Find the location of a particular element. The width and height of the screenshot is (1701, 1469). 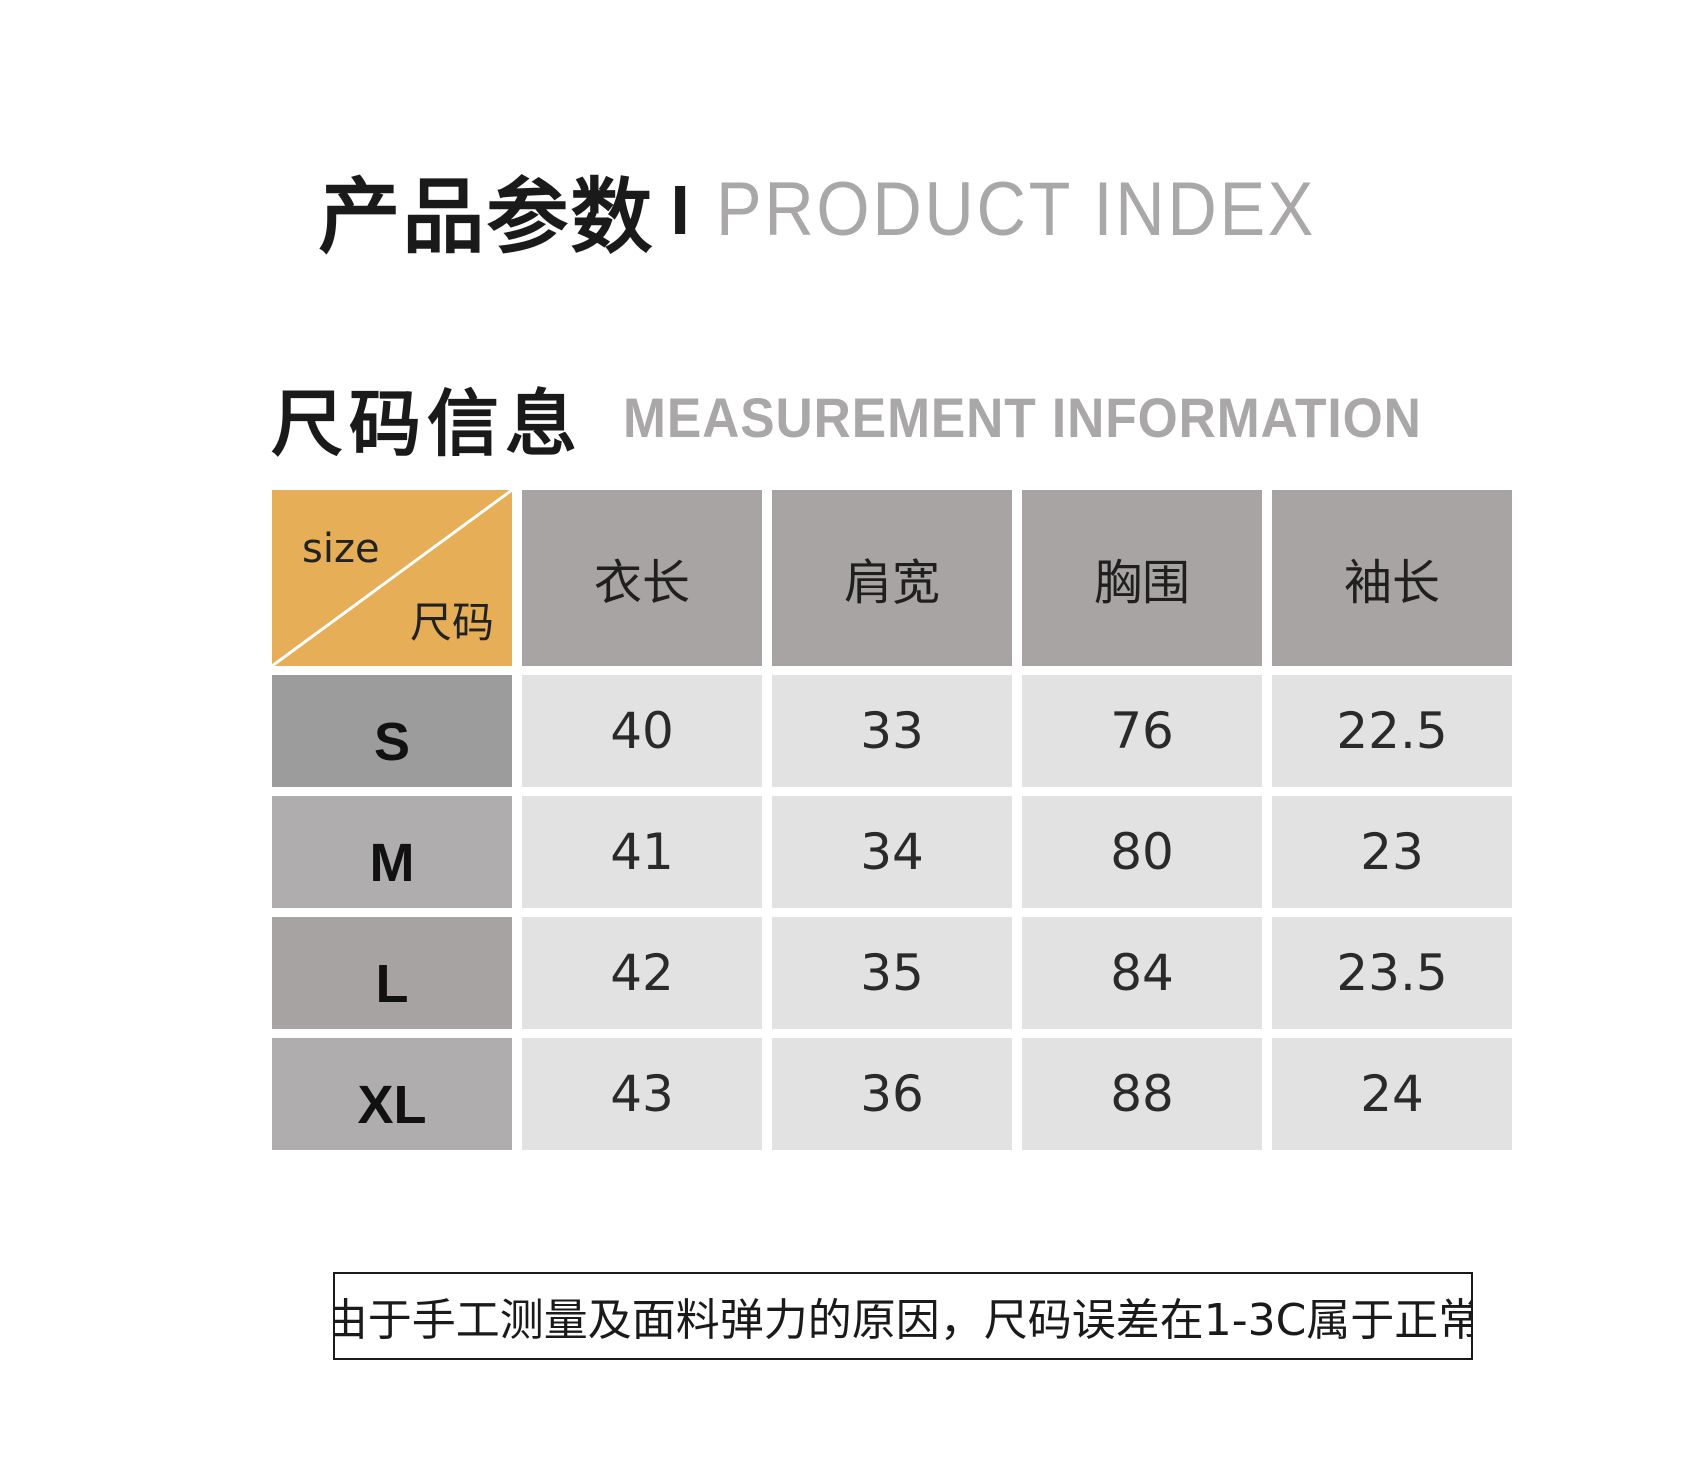

corner-label-chima: 尺码 is located at coordinates (451, 622).